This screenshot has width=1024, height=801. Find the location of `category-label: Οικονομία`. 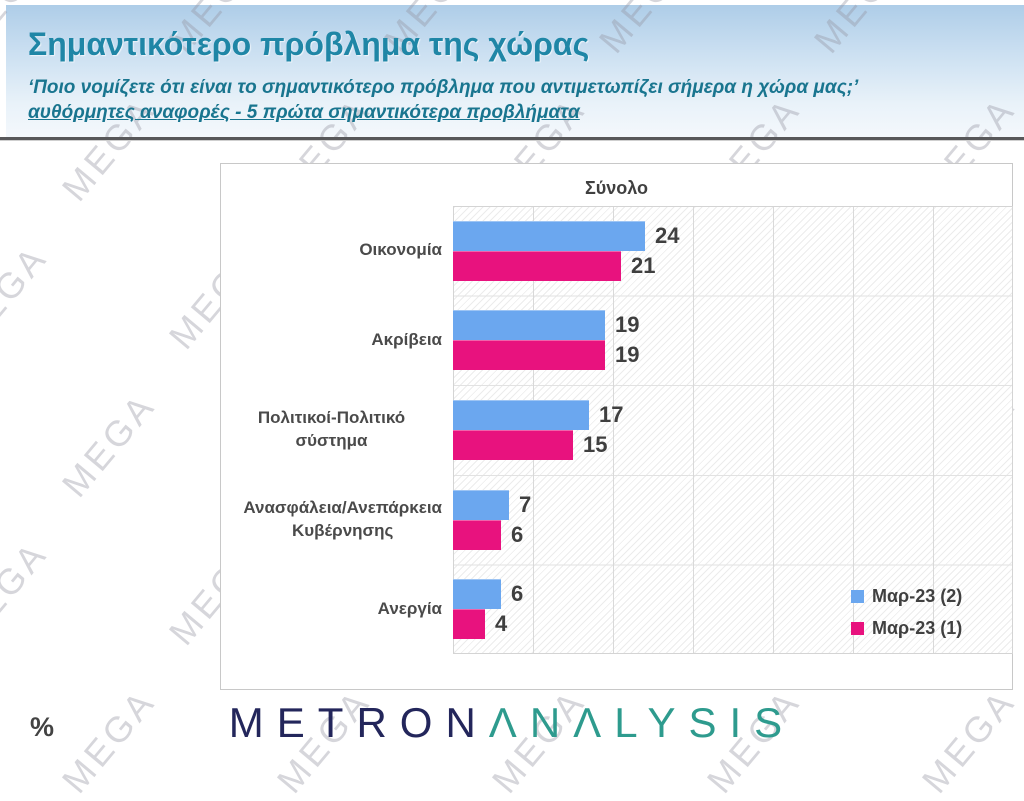

category-label: Οικονομία is located at coordinates (400, 250).